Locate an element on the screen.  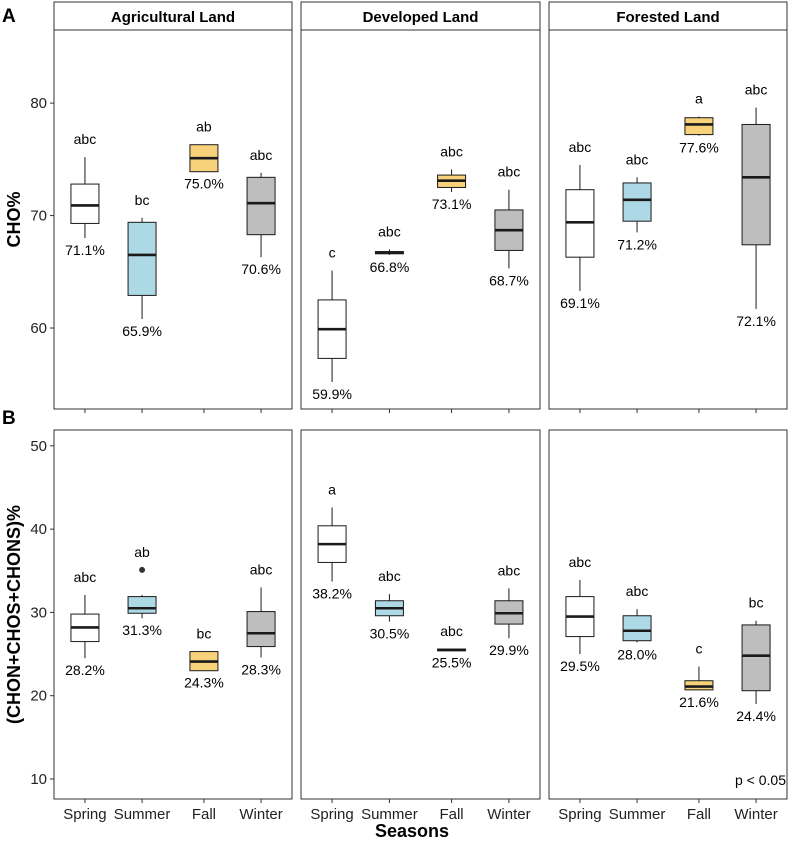
p-value-annotation: p < 0.05 is located at coordinates (760, 780).